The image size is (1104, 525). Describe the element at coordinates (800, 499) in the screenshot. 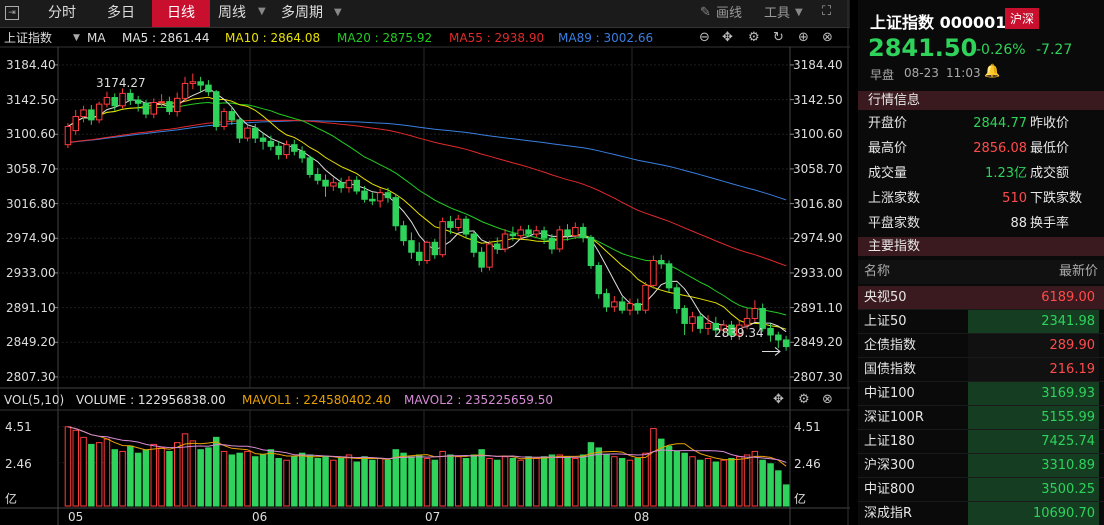

I see `vol-axis-unit-right: 亿` at that location.